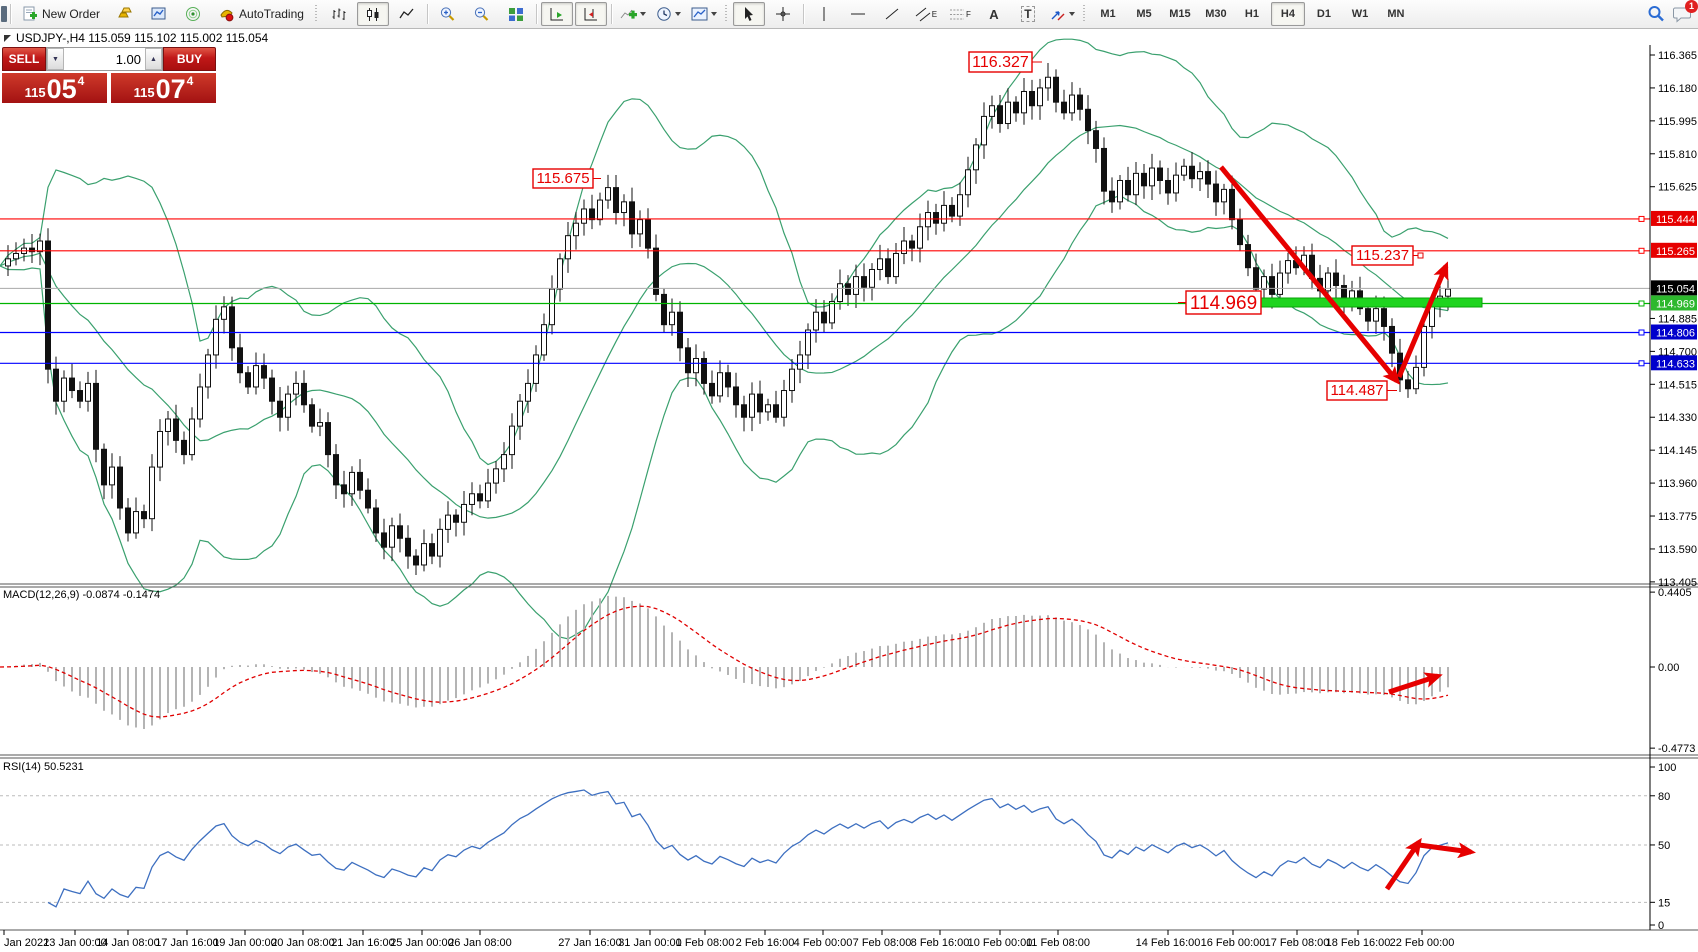  Describe the element at coordinates (1677, 89) in the screenshot. I see `svg-text: 116.180` at that location.